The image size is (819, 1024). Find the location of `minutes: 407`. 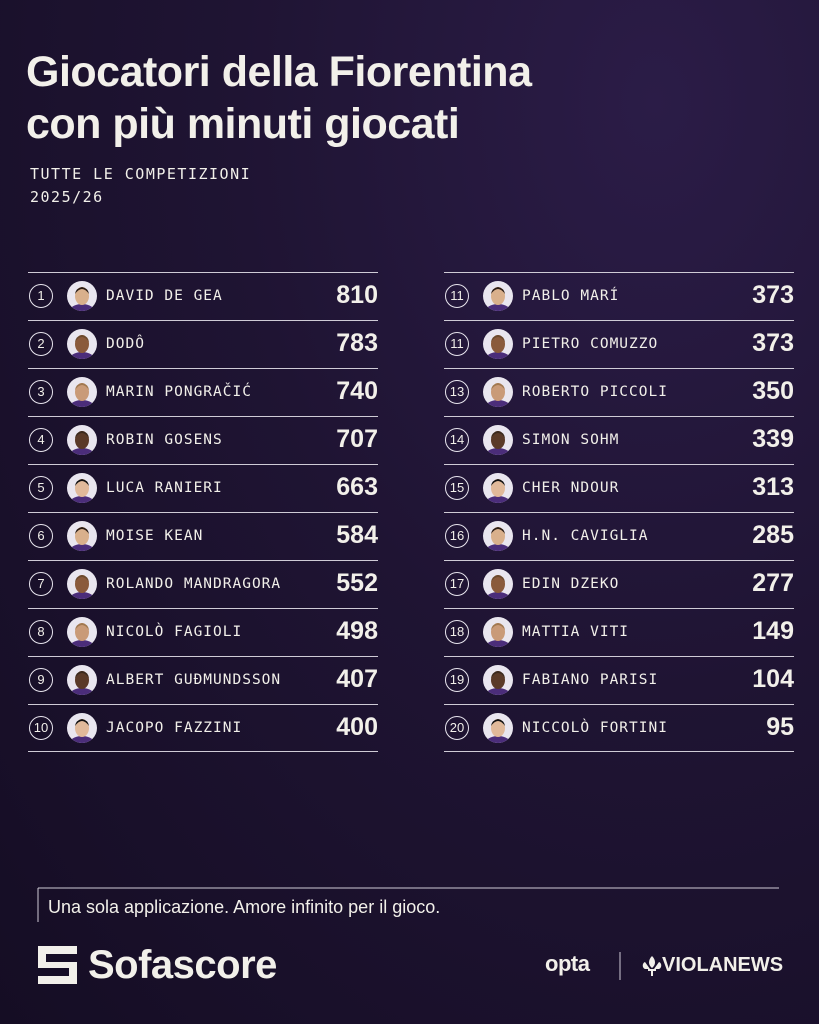

minutes: 407 is located at coordinates (357, 679).